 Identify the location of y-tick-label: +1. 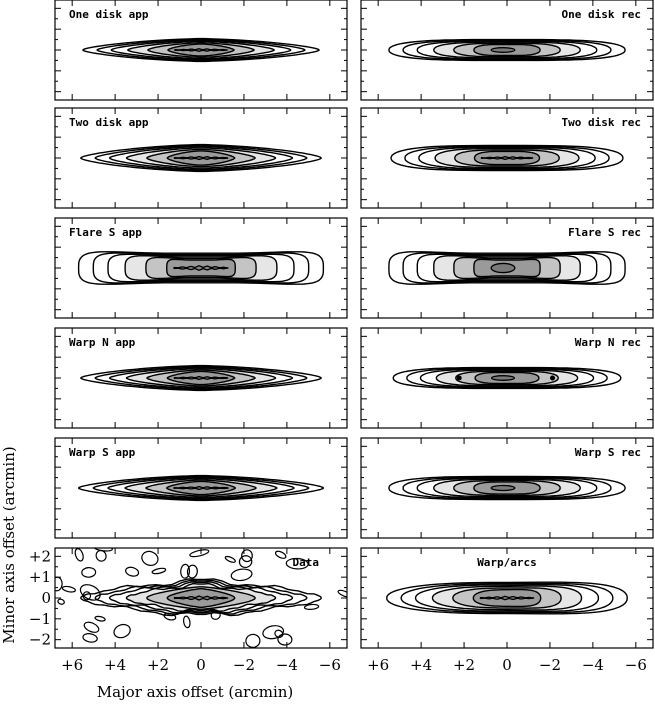
(40, 577).